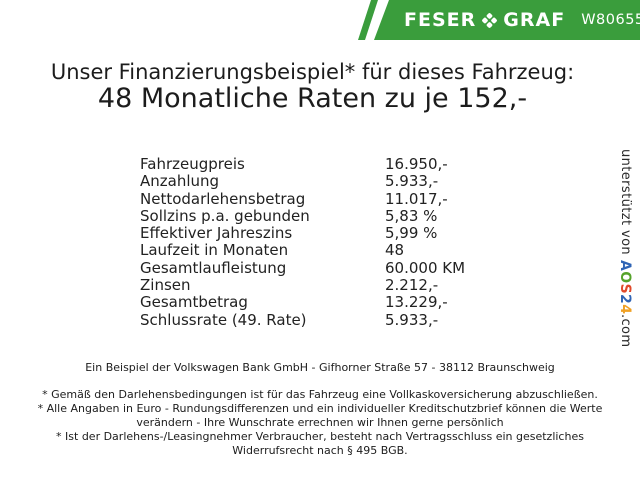 The height and width of the screenshot is (480, 640). What do you see at coordinates (368, 20) in the screenshot?
I see `header-decor-stripe` at bounding box center [368, 20].